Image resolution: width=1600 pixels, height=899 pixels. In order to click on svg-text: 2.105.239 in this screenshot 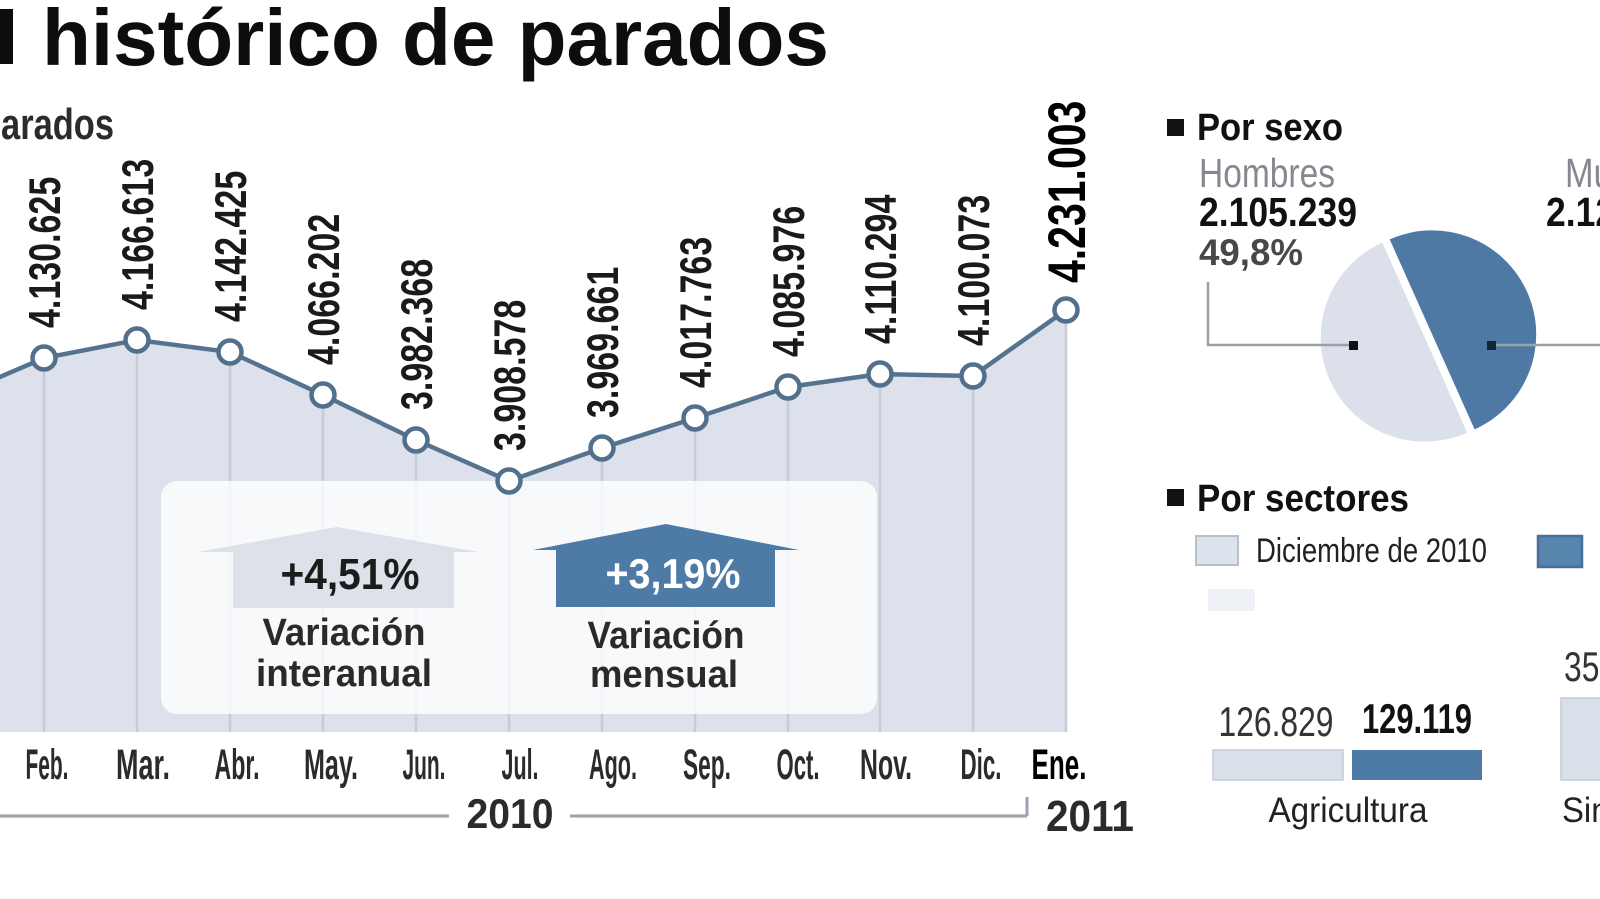, I will do `click(1278, 212)`.